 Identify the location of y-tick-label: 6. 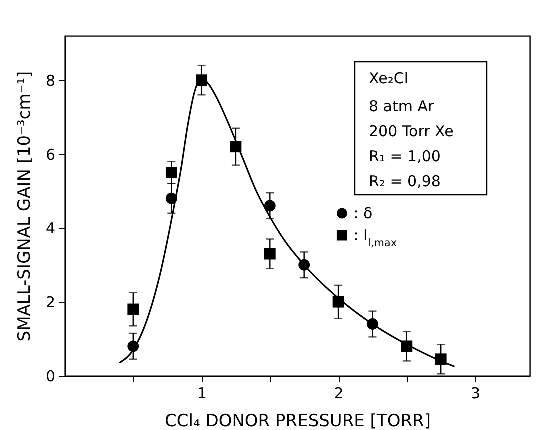
(51, 155).